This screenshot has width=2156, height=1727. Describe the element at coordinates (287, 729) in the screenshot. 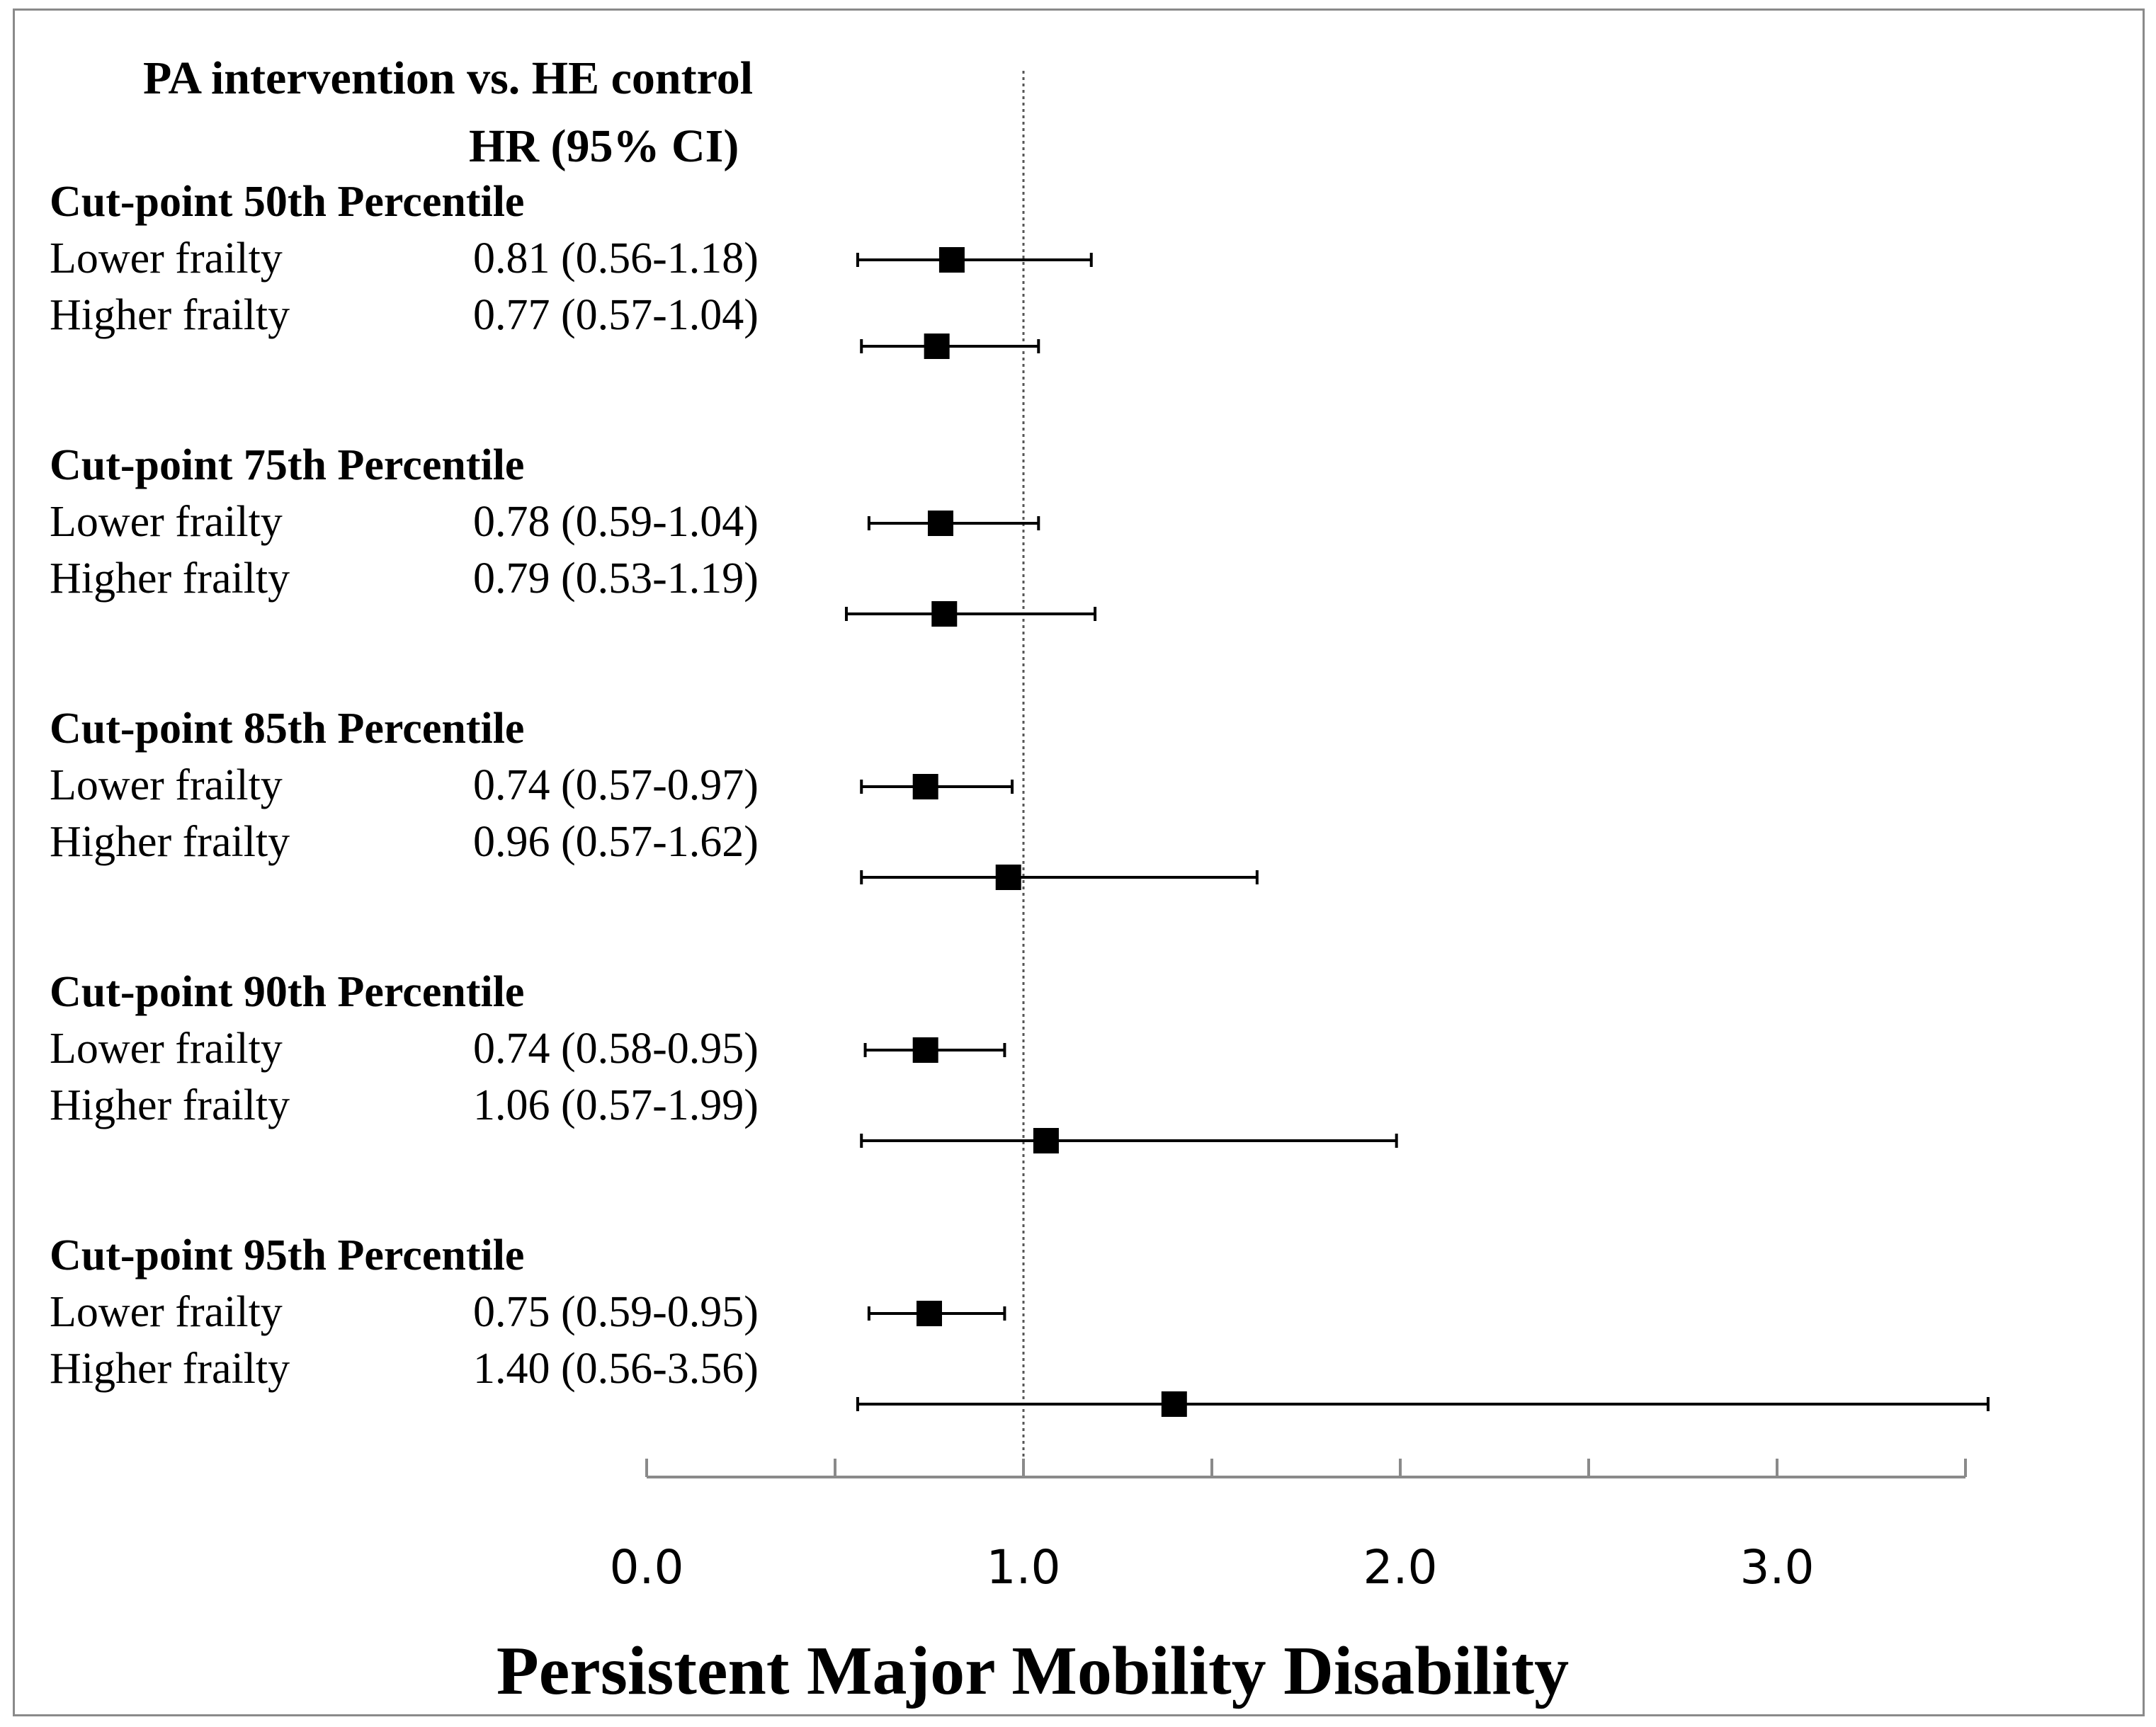

I see `group-label: Cut-point 85th Percentile` at that location.